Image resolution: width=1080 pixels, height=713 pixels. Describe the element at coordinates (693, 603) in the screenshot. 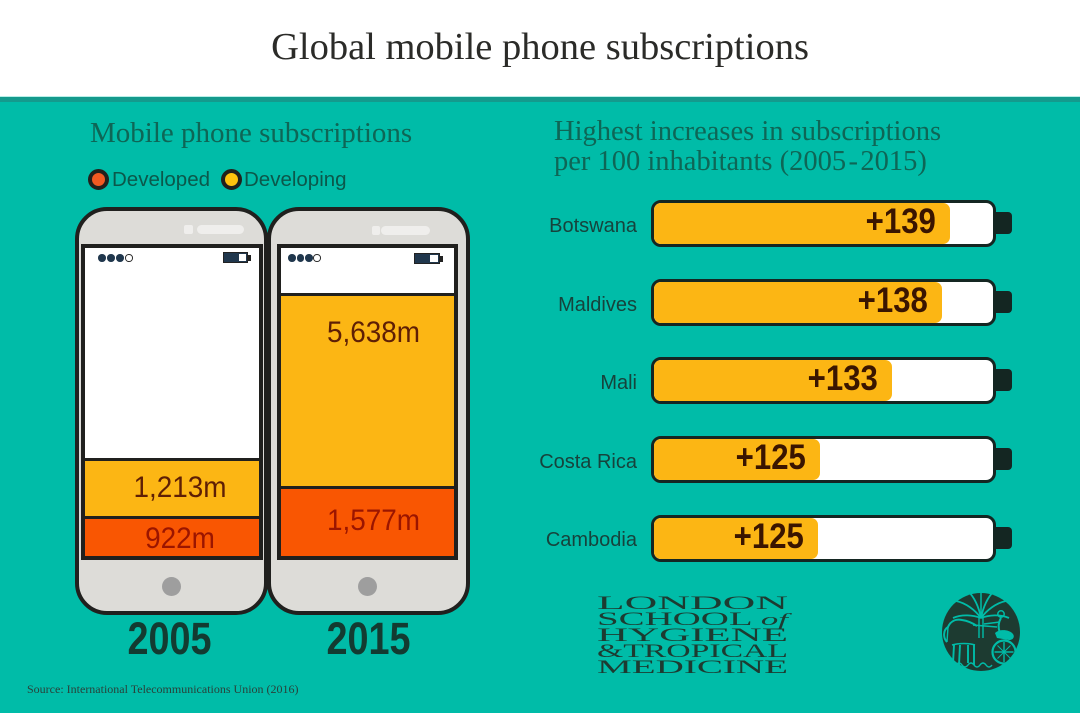

I see `svg-text: LONDON` at that location.